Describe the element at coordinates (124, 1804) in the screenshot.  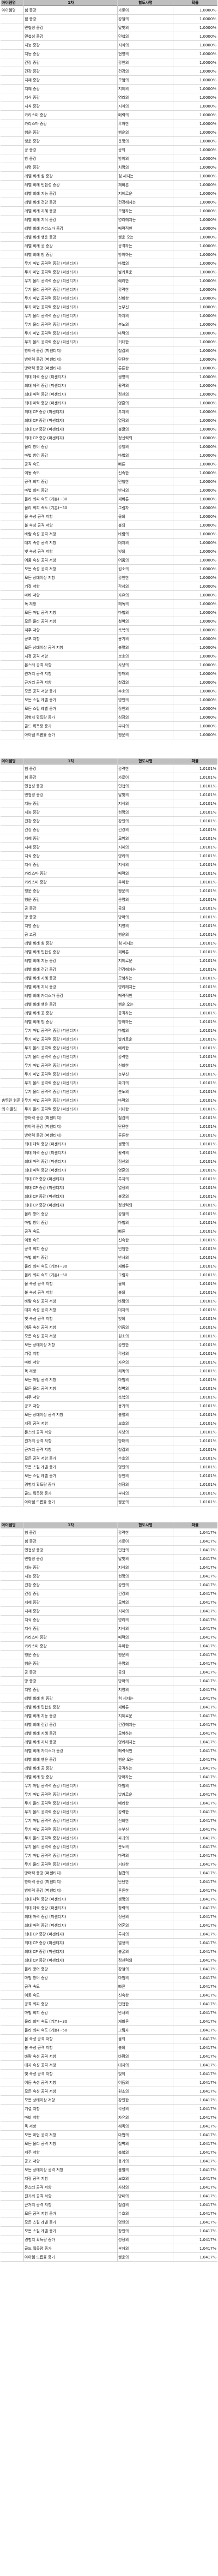
I see `modifier-name-cell: 예리한` at that location.